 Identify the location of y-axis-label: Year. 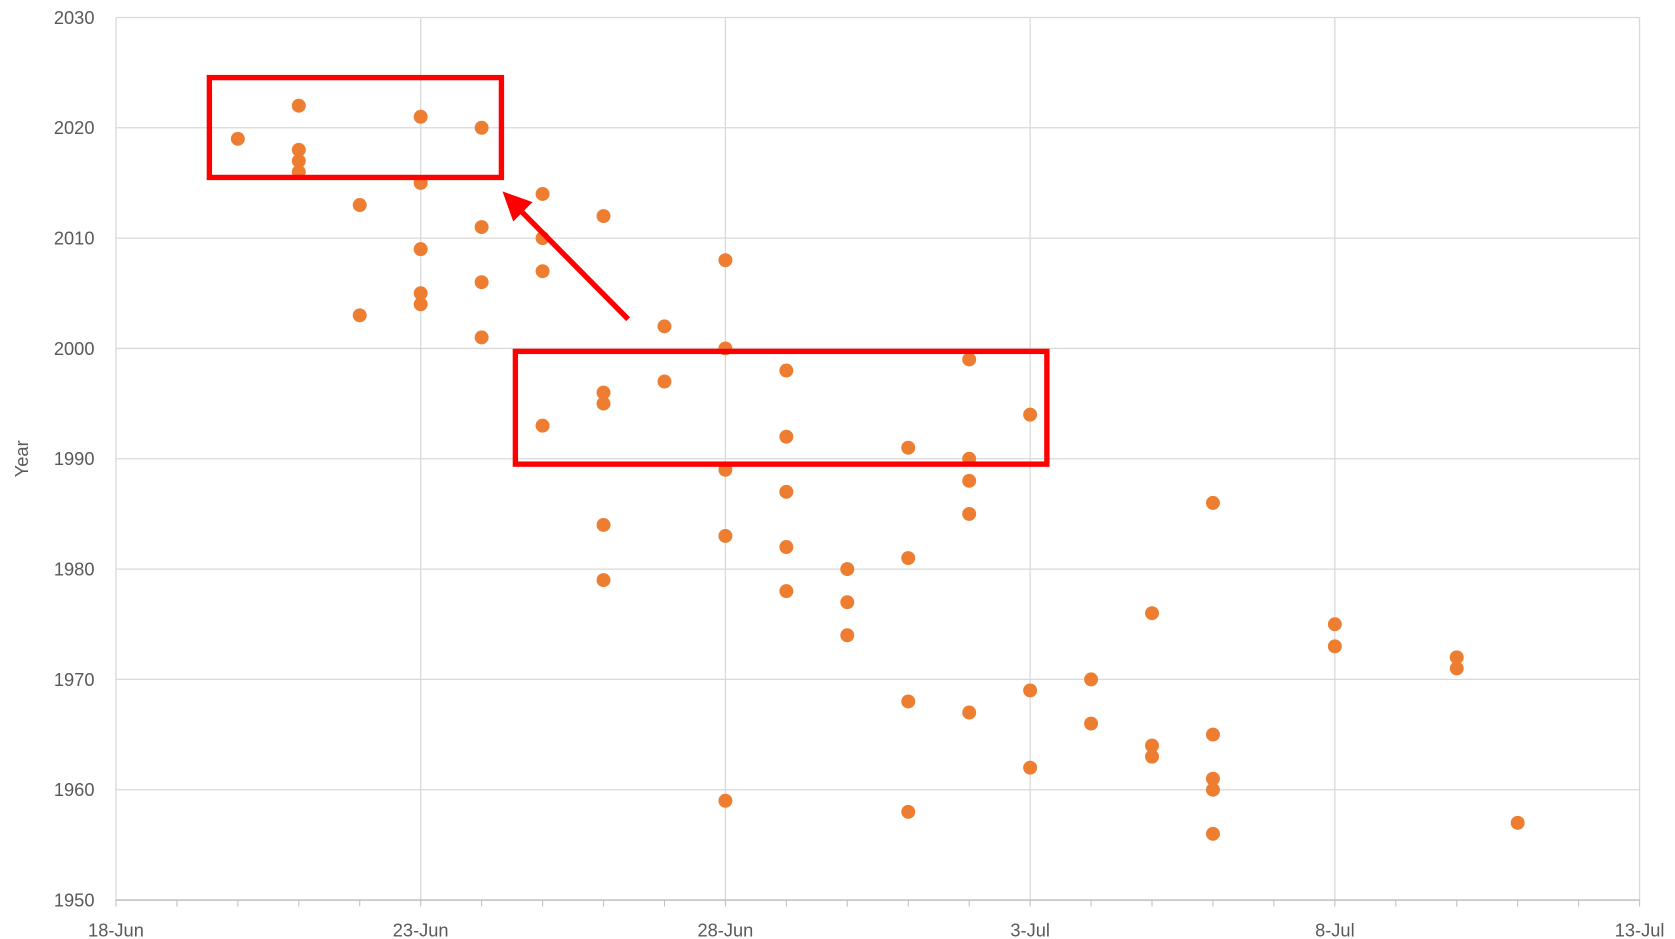
(21, 458).